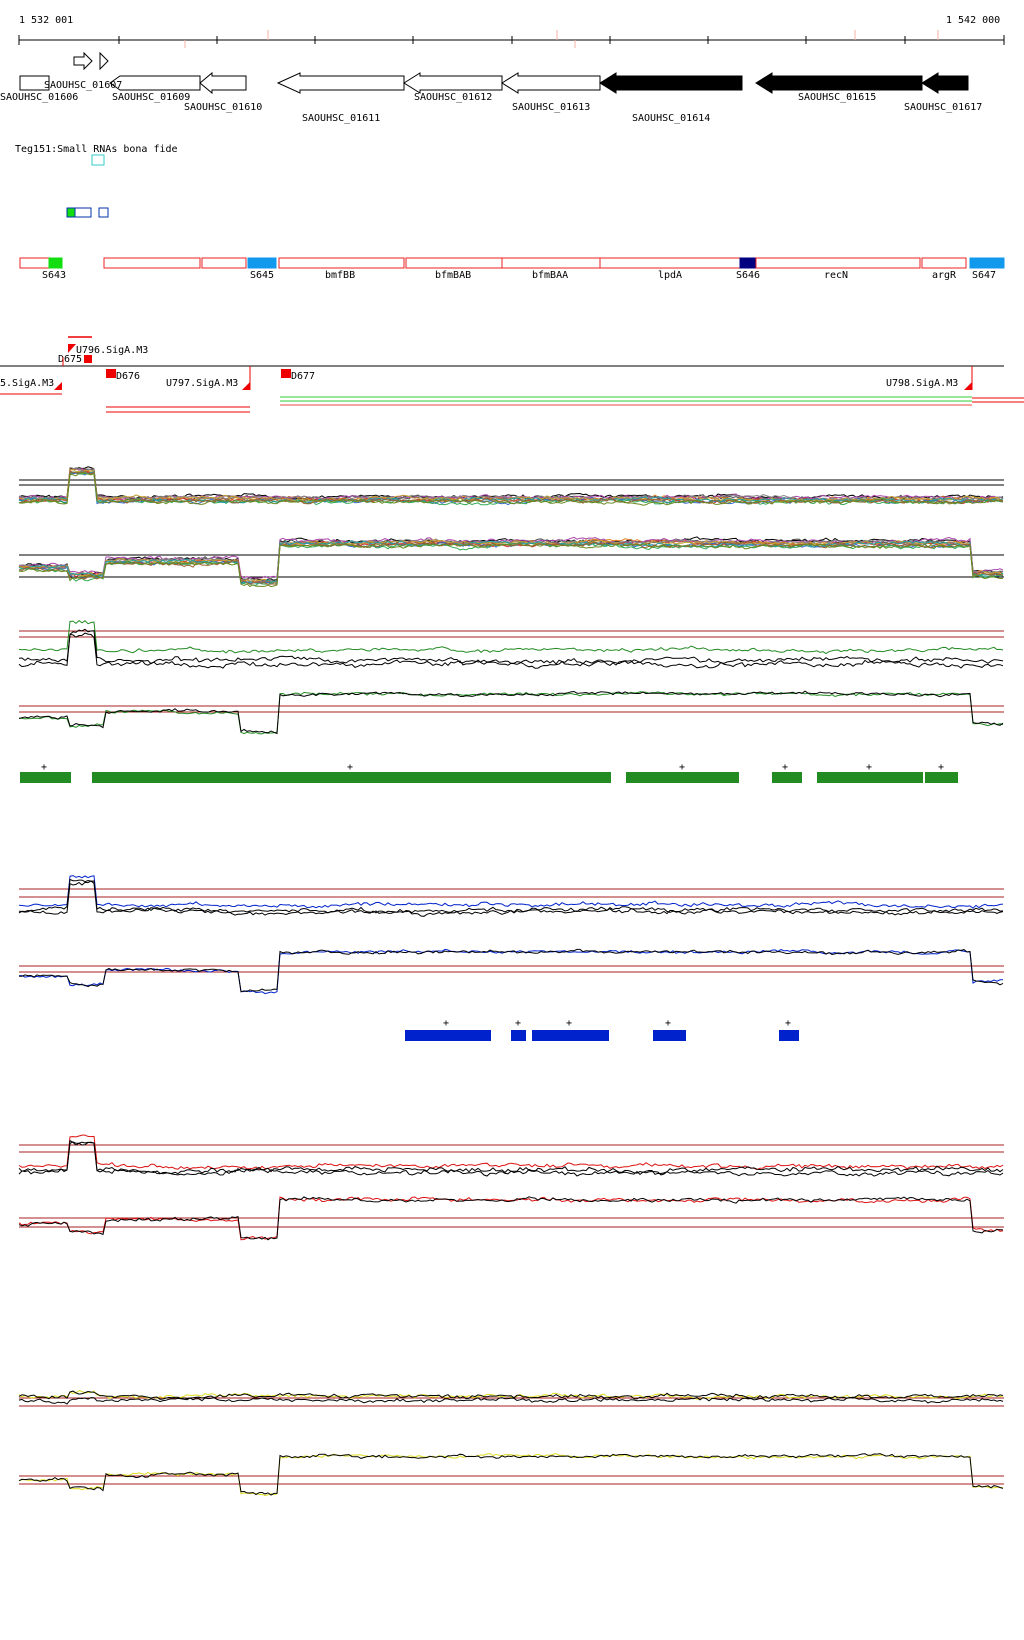 This screenshot has height=1640, width=1024. What do you see at coordinates (511, 31) in the screenshot?
I see `position-ruler: 1 532 001 1 542 000` at bounding box center [511, 31].